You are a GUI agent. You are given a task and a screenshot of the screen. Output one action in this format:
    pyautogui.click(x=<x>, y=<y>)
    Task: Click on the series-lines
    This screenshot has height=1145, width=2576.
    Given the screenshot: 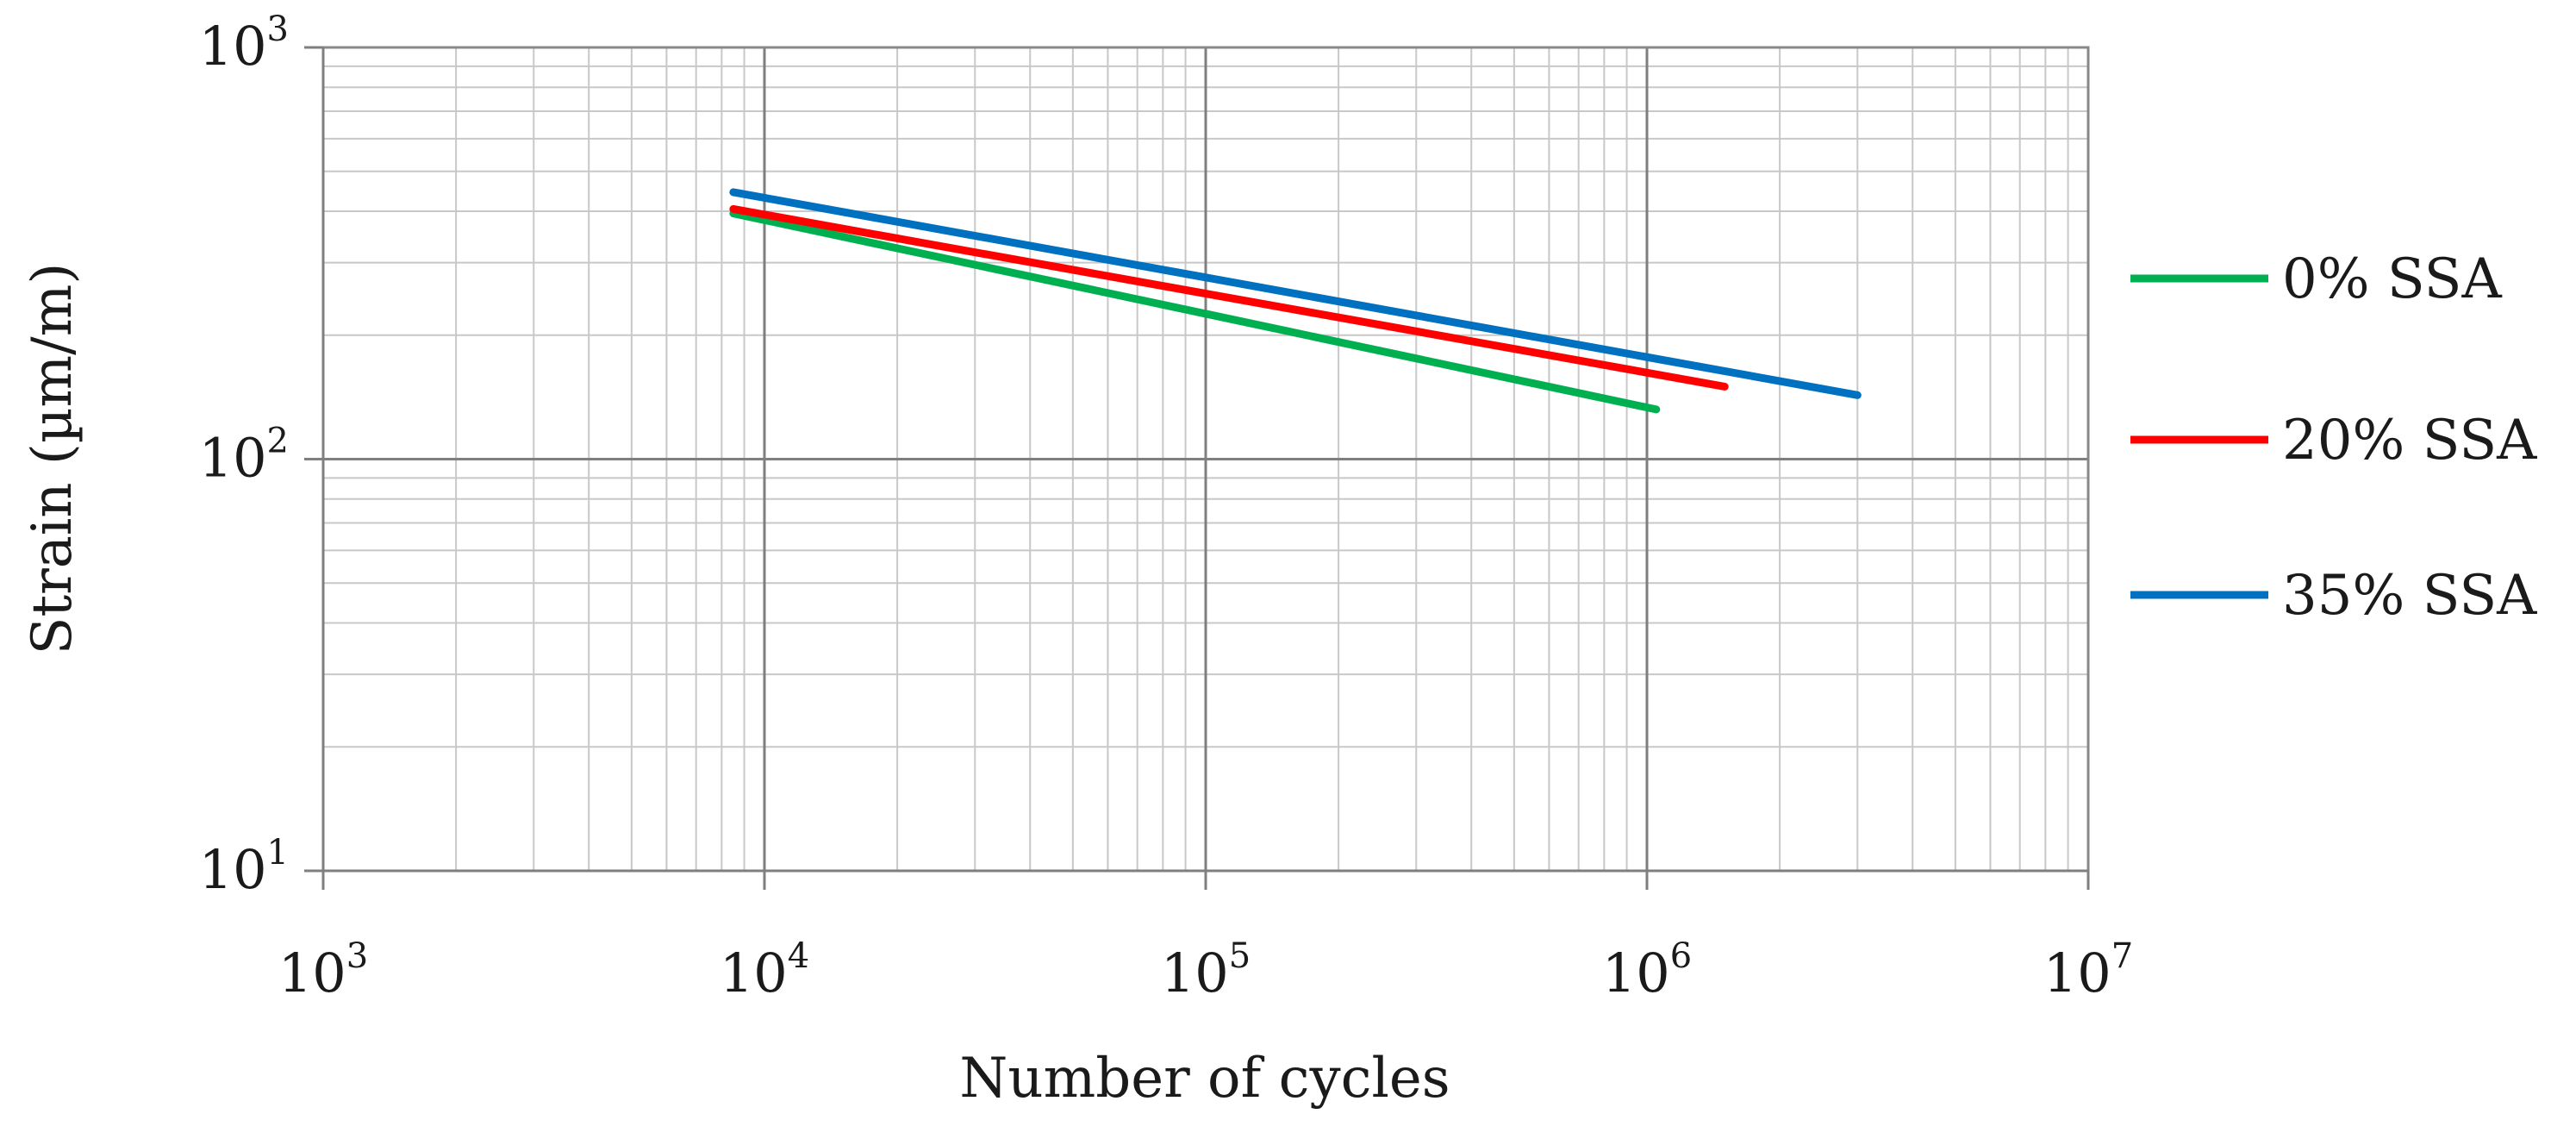 What is the action you would take?
    pyautogui.click(x=1295, y=301)
    